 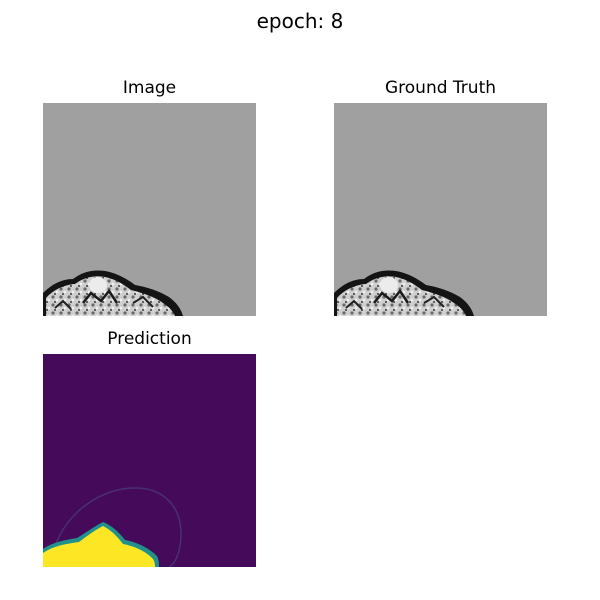 I want to click on mri-slice-image, so click(x=149, y=209).